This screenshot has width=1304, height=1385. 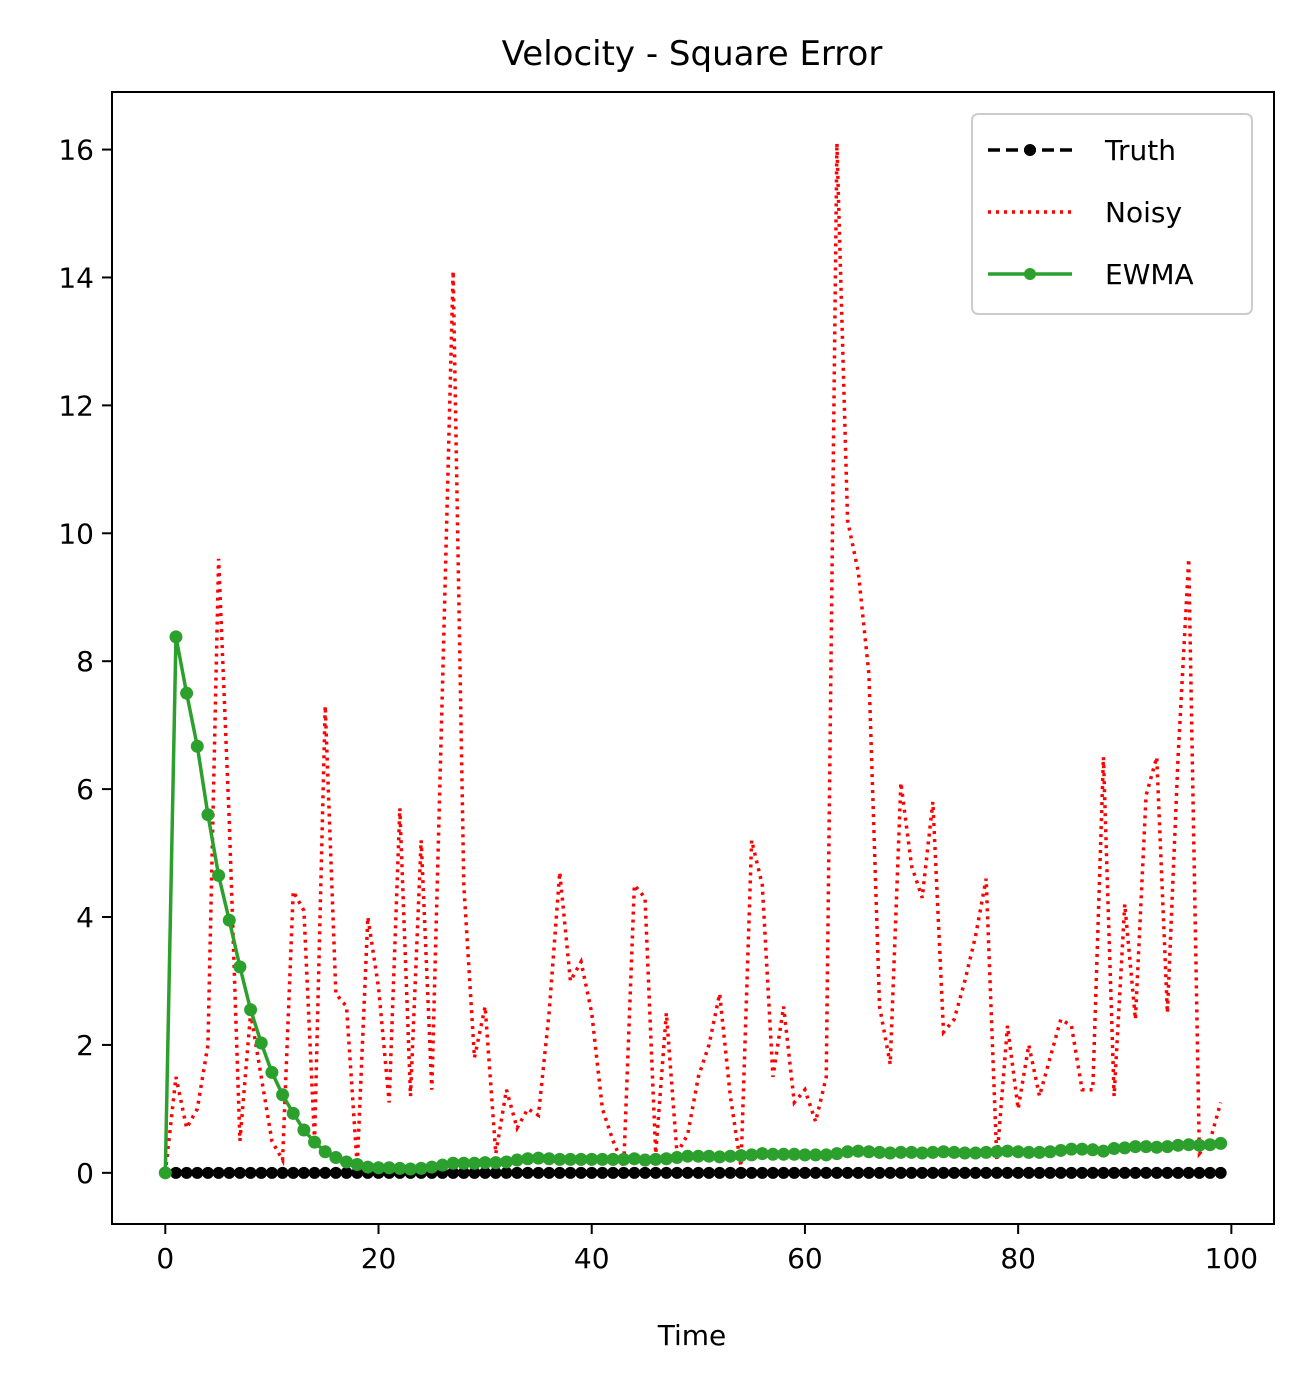 What do you see at coordinates (76, 533) in the screenshot?
I see `y-tick-label: 10` at bounding box center [76, 533].